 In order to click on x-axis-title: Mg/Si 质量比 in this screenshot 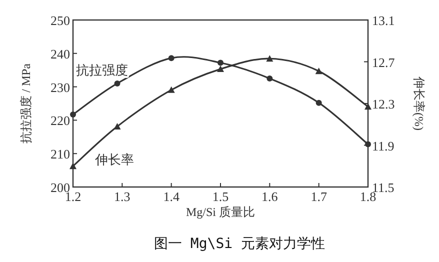, I will do `click(221, 212)`.